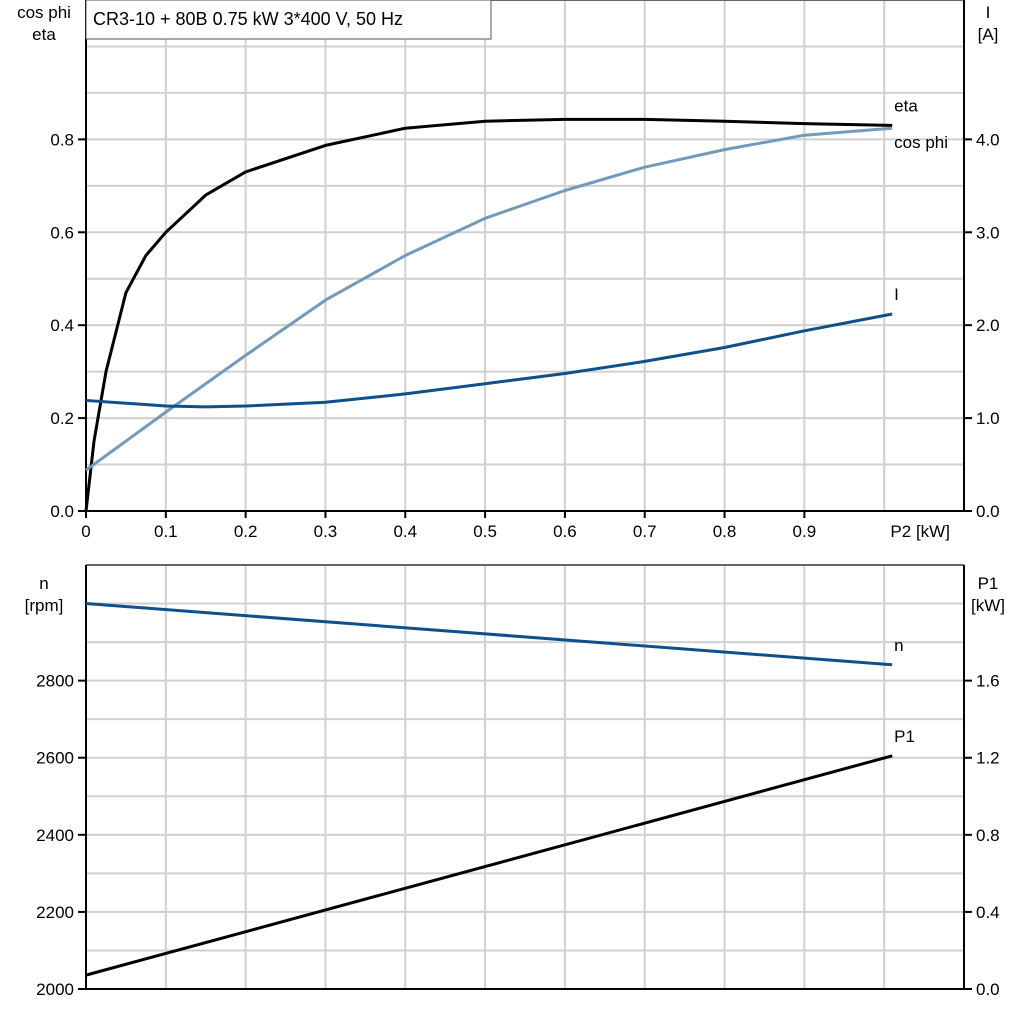  I want to click on x-tick-label: 0.1, so click(166, 531).